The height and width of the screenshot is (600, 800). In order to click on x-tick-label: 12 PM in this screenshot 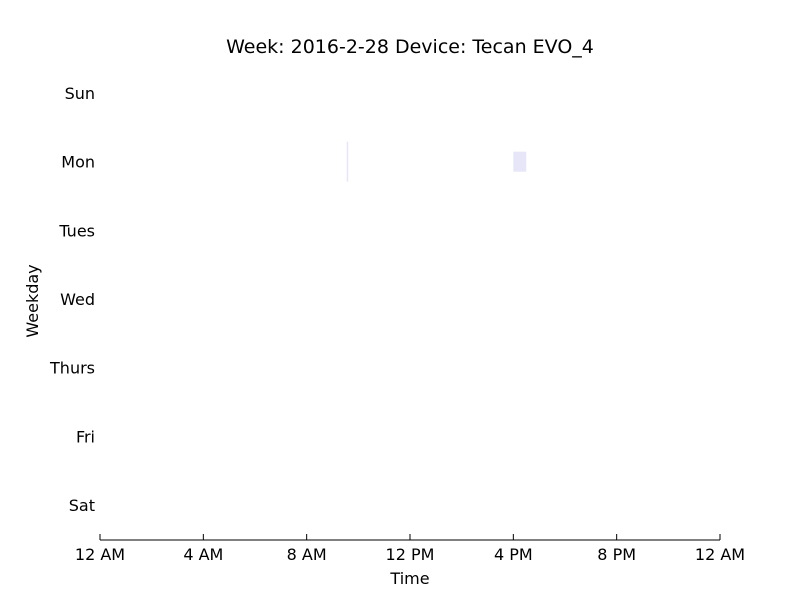, I will do `click(410, 554)`.